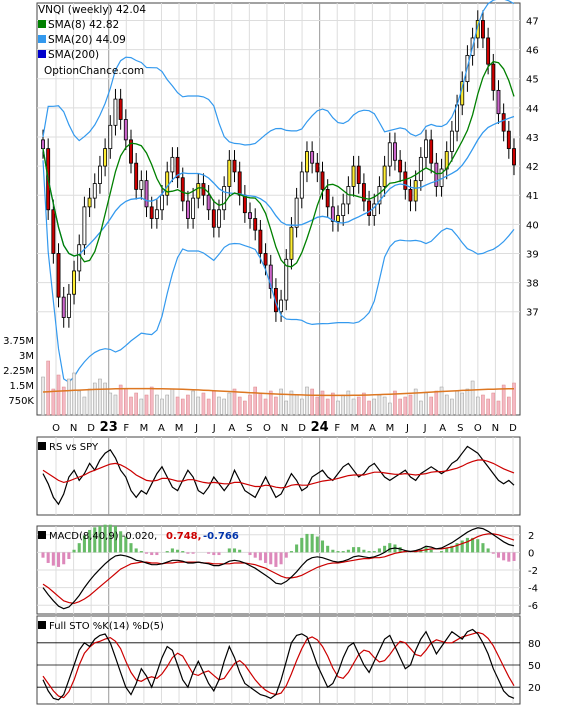 The width and height of the screenshot is (566, 710). Describe the element at coordinates (42, 24) in the screenshot. I see `legend-swatch-sma8` at that location.